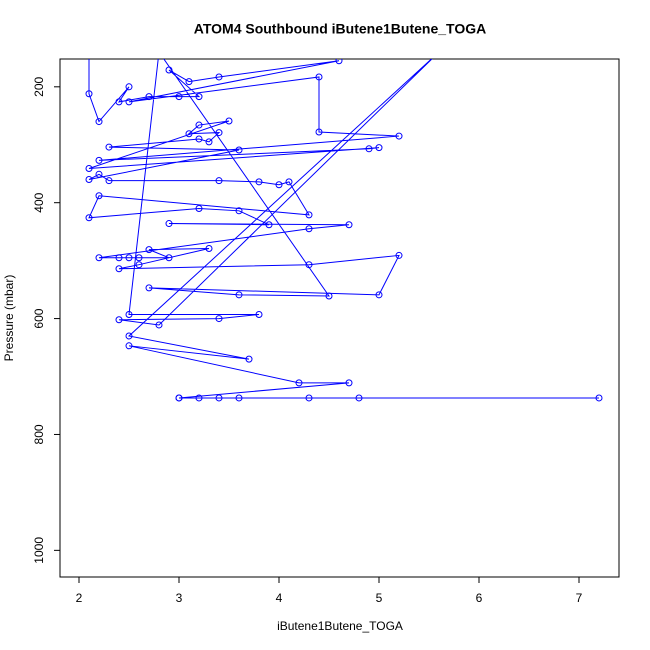 Image resolution: width=650 pixels, height=650 pixels. Describe the element at coordinates (79, 598) in the screenshot. I see `x-tick-label: 2` at that location.